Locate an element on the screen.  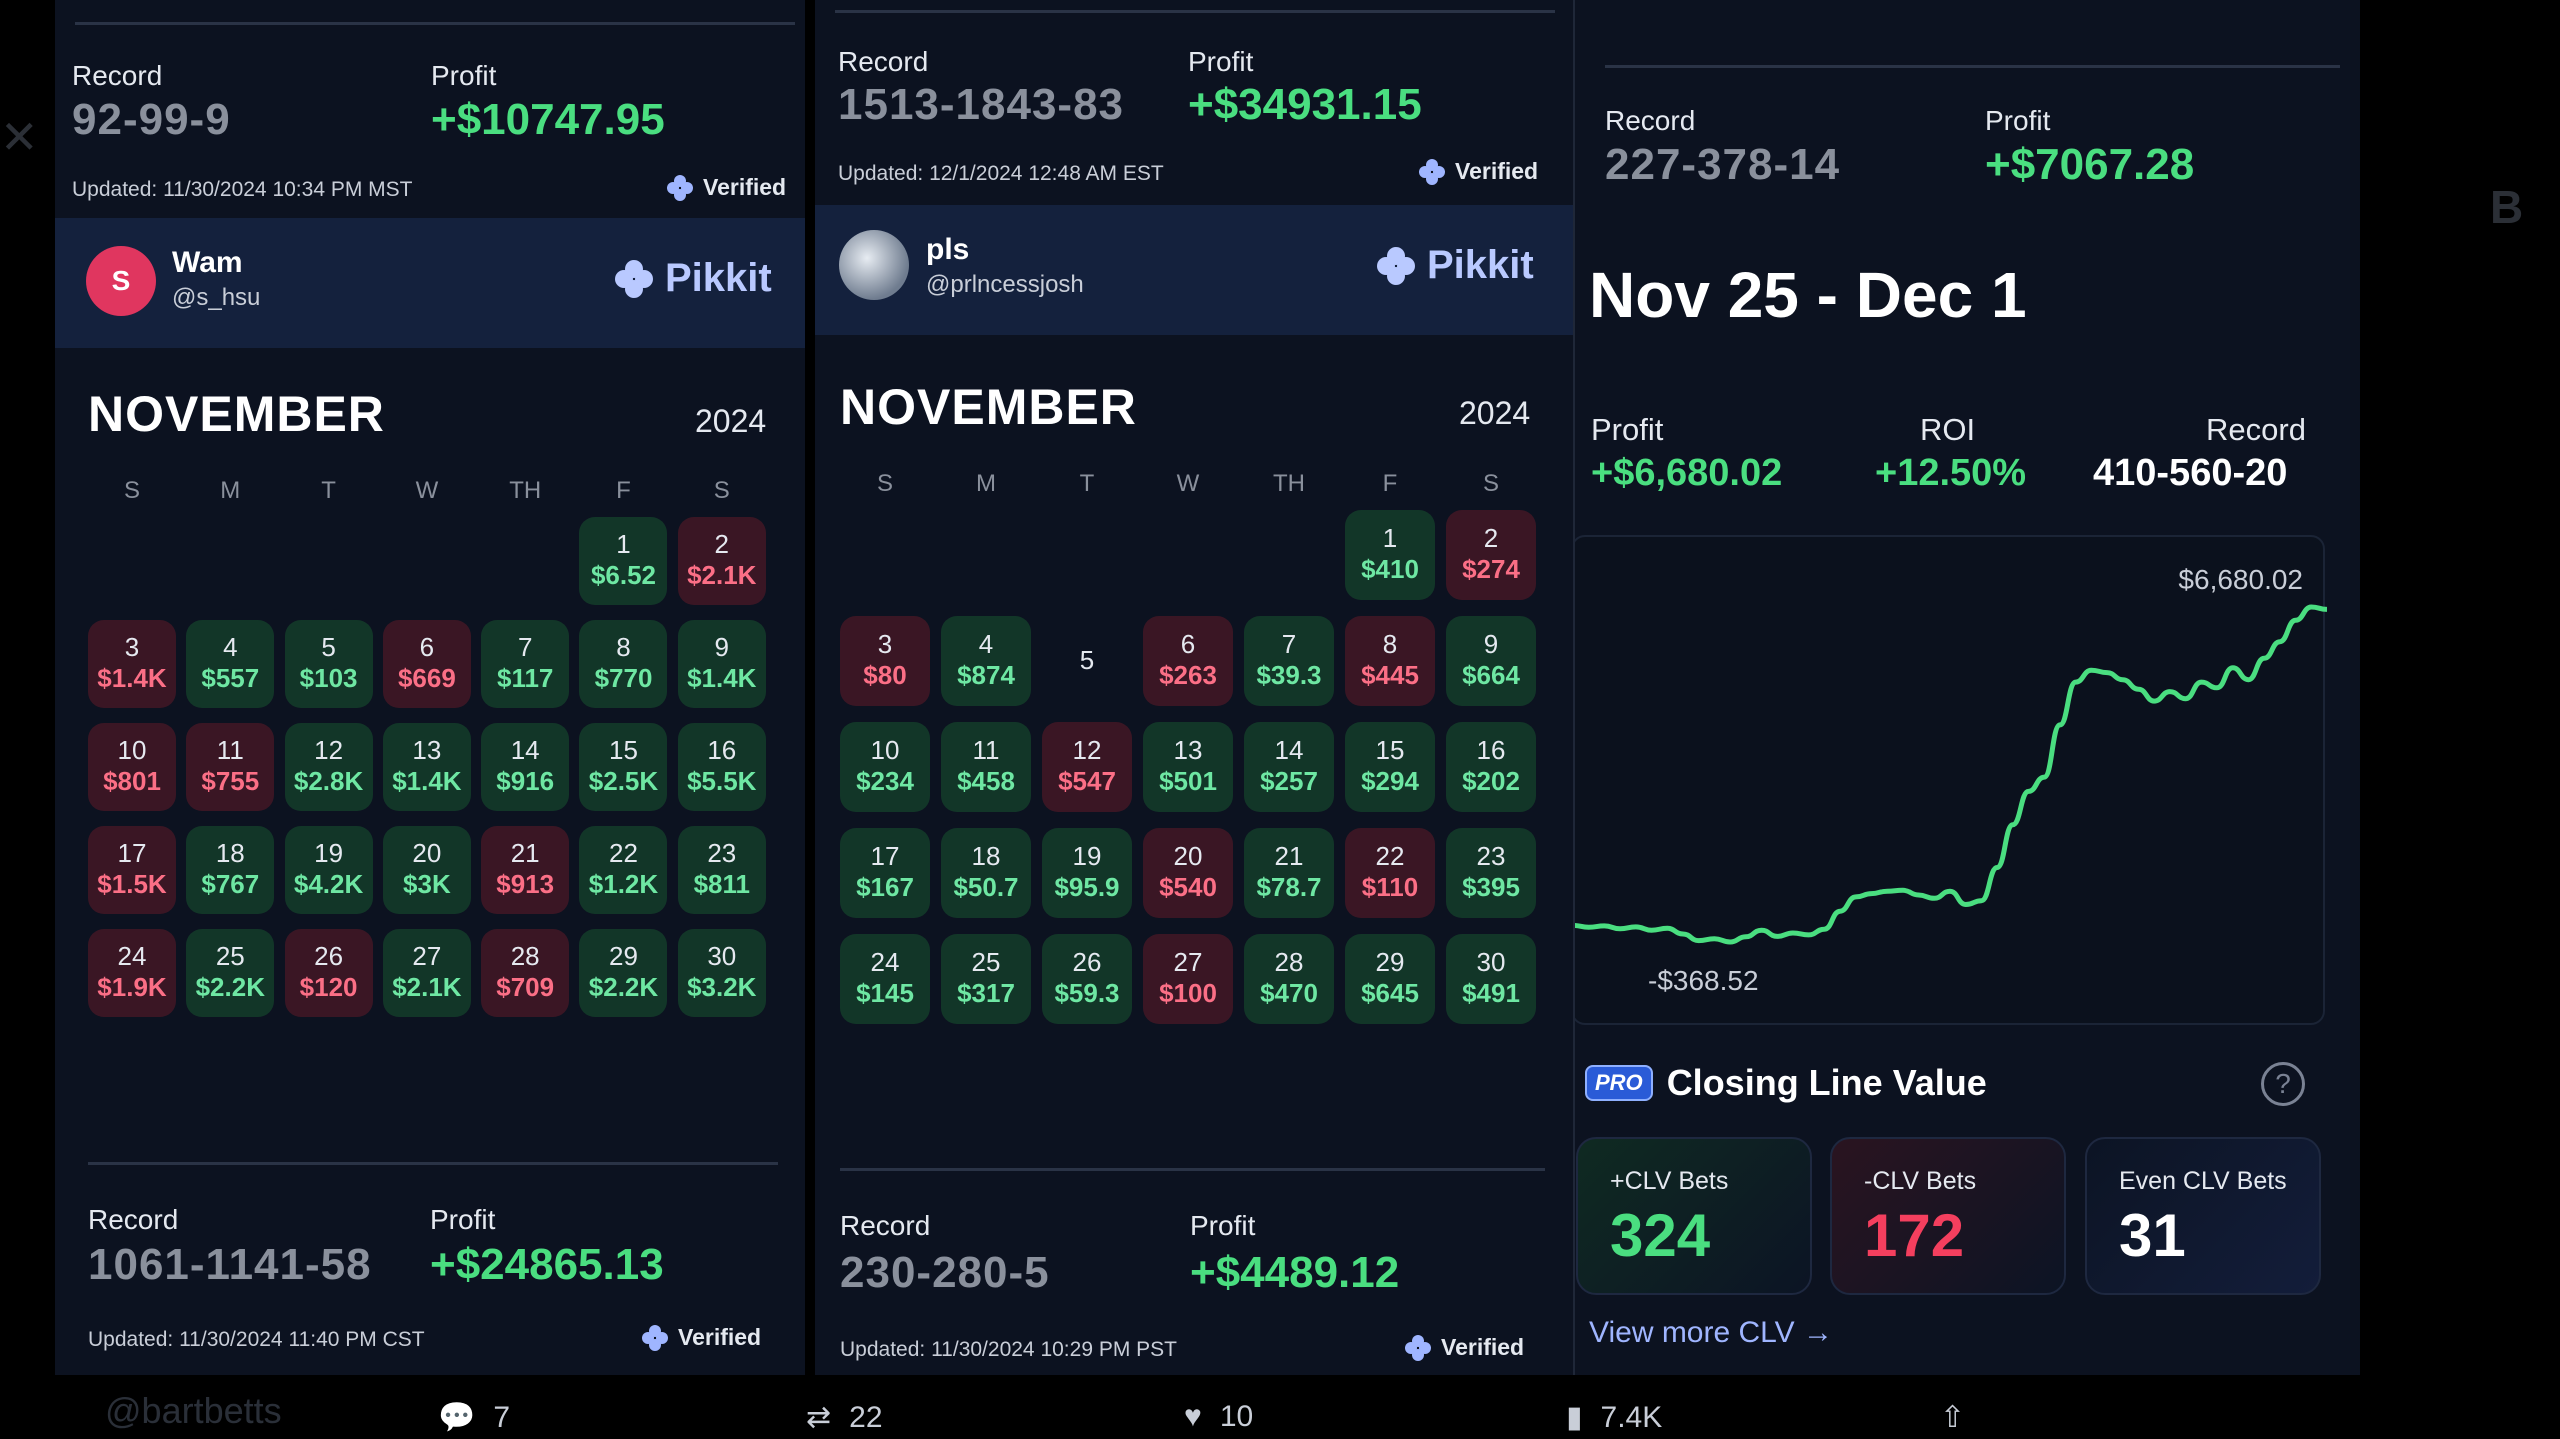
calendar-day-9: 9 $1.4K is located at coordinates (721, 664).